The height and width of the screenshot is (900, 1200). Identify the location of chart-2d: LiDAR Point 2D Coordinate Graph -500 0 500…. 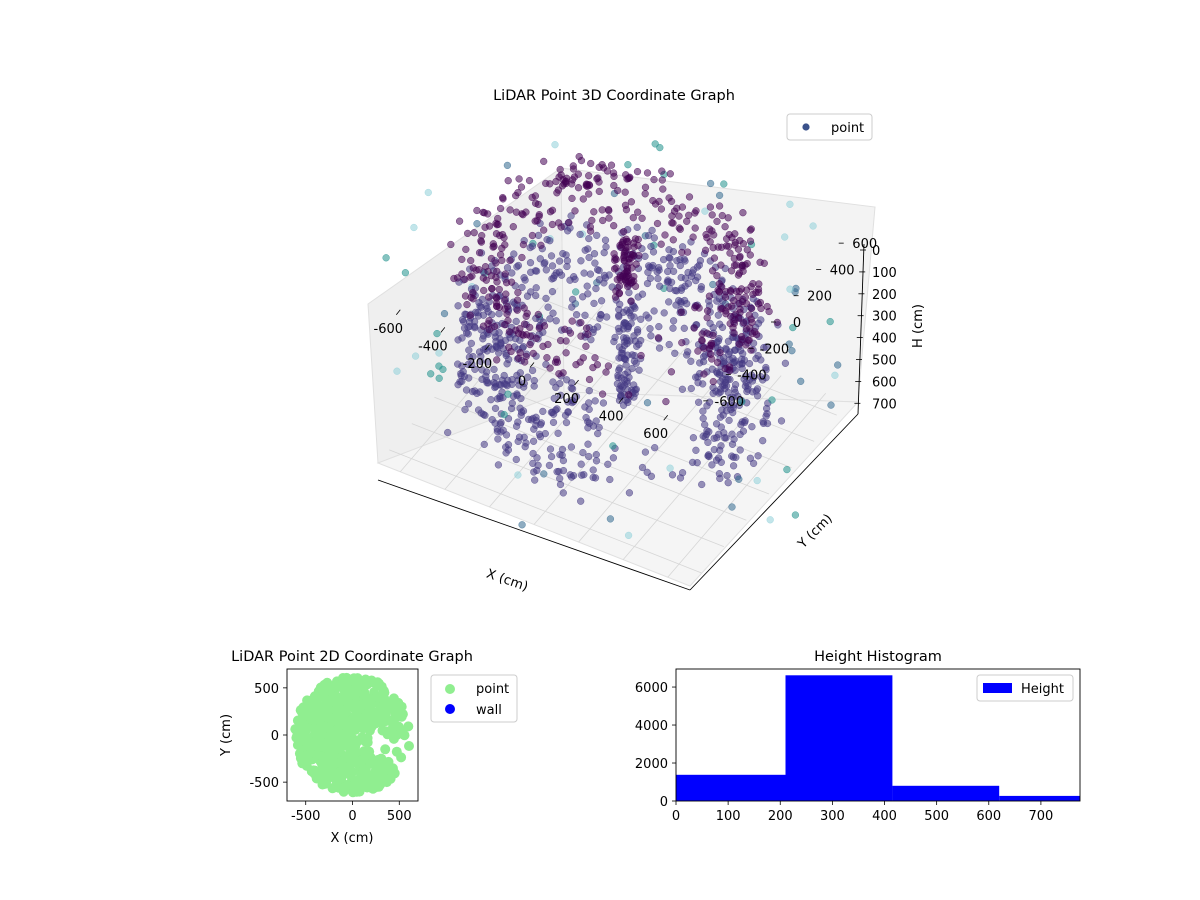
(368, 747).